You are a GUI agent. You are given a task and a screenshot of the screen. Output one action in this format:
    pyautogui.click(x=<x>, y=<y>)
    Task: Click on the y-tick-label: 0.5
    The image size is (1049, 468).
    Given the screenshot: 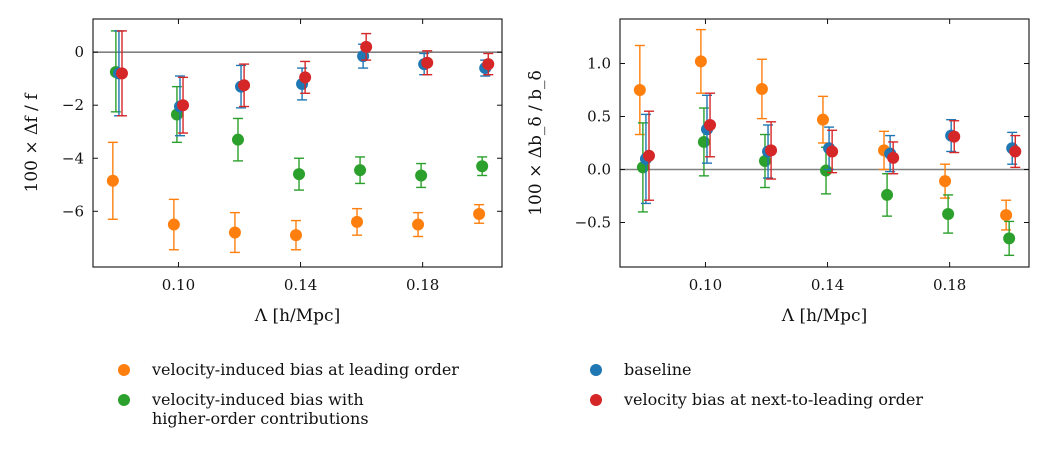 What is the action you would take?
    pyautogui.click(x=599, y=117)
    